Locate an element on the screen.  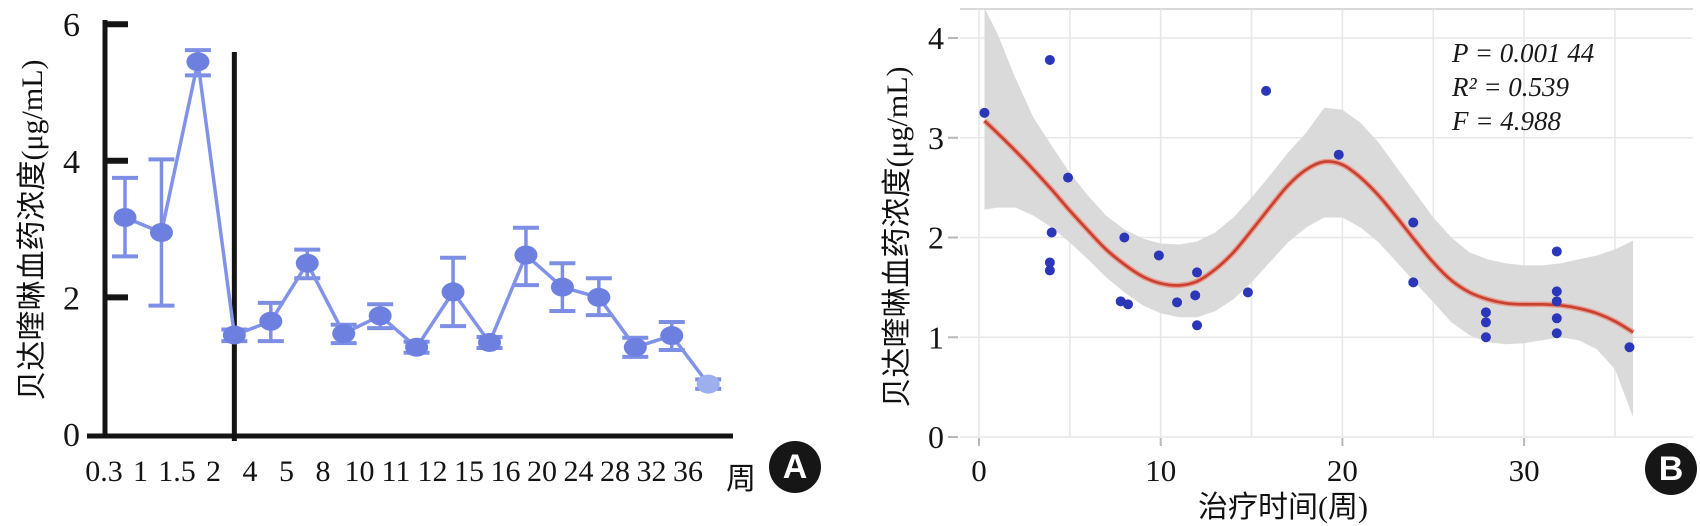
b-y-tick-label: 0 is located at coordinates (936, 437).